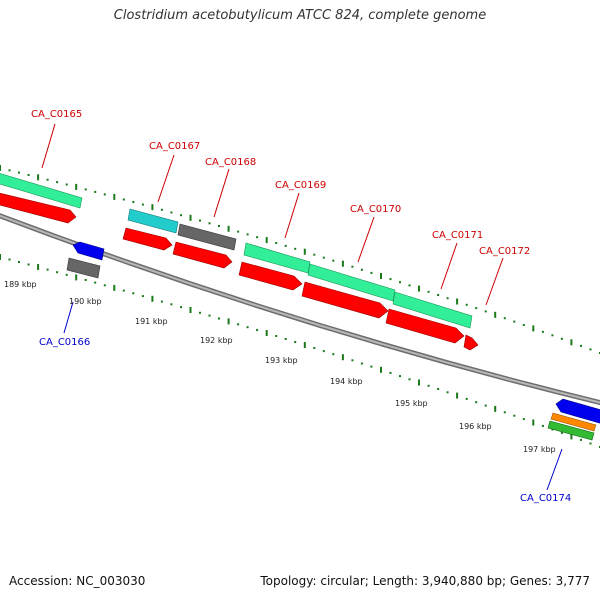 This screenshot has width=600, height=600. Describe the element at coordinates (375, 209) in the screenshot. I see `gene-label: CA_C0170` at that location.